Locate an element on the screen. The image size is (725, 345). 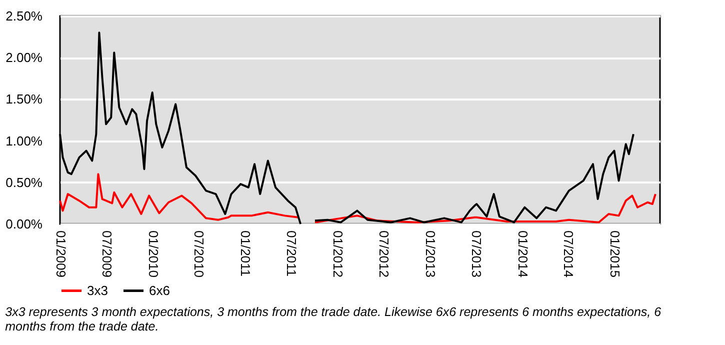
x-tick-label: 07/2013 is located at coordinates (476, 254).